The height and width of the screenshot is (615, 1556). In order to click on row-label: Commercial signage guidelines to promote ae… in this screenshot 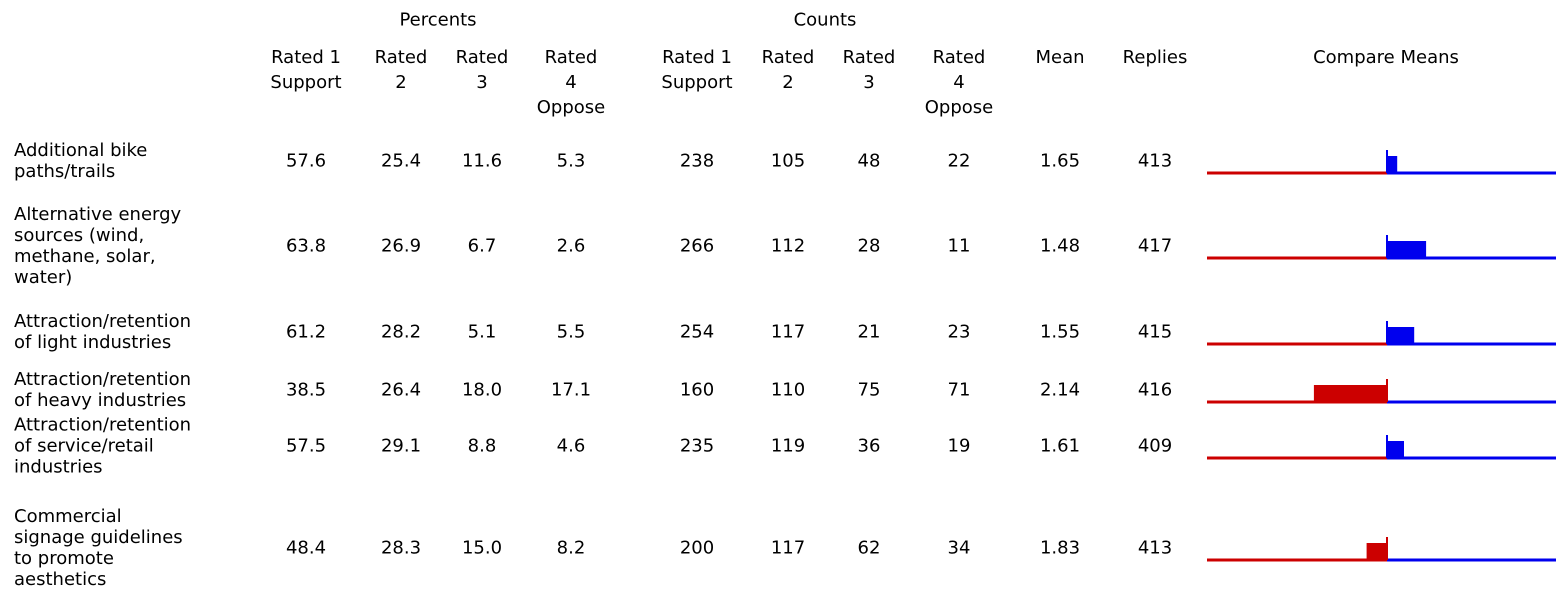, I will do `click(98, 548)`.